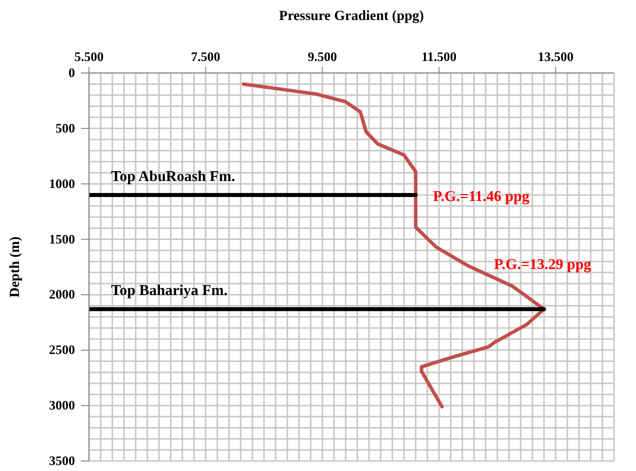 The image size is (636, 471). What do you see at coordinates (89, 56) in the screenshot?
I see `x-tick-label: 5.500` at bounding box center [89, 56].